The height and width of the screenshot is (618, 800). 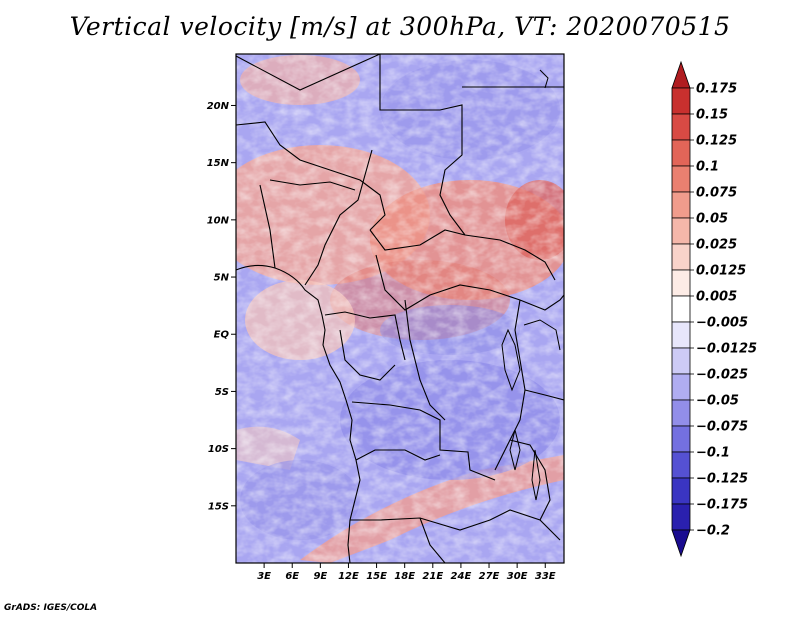 I want to click on lon-tick-label: 30E, so click(x=517, y=576).